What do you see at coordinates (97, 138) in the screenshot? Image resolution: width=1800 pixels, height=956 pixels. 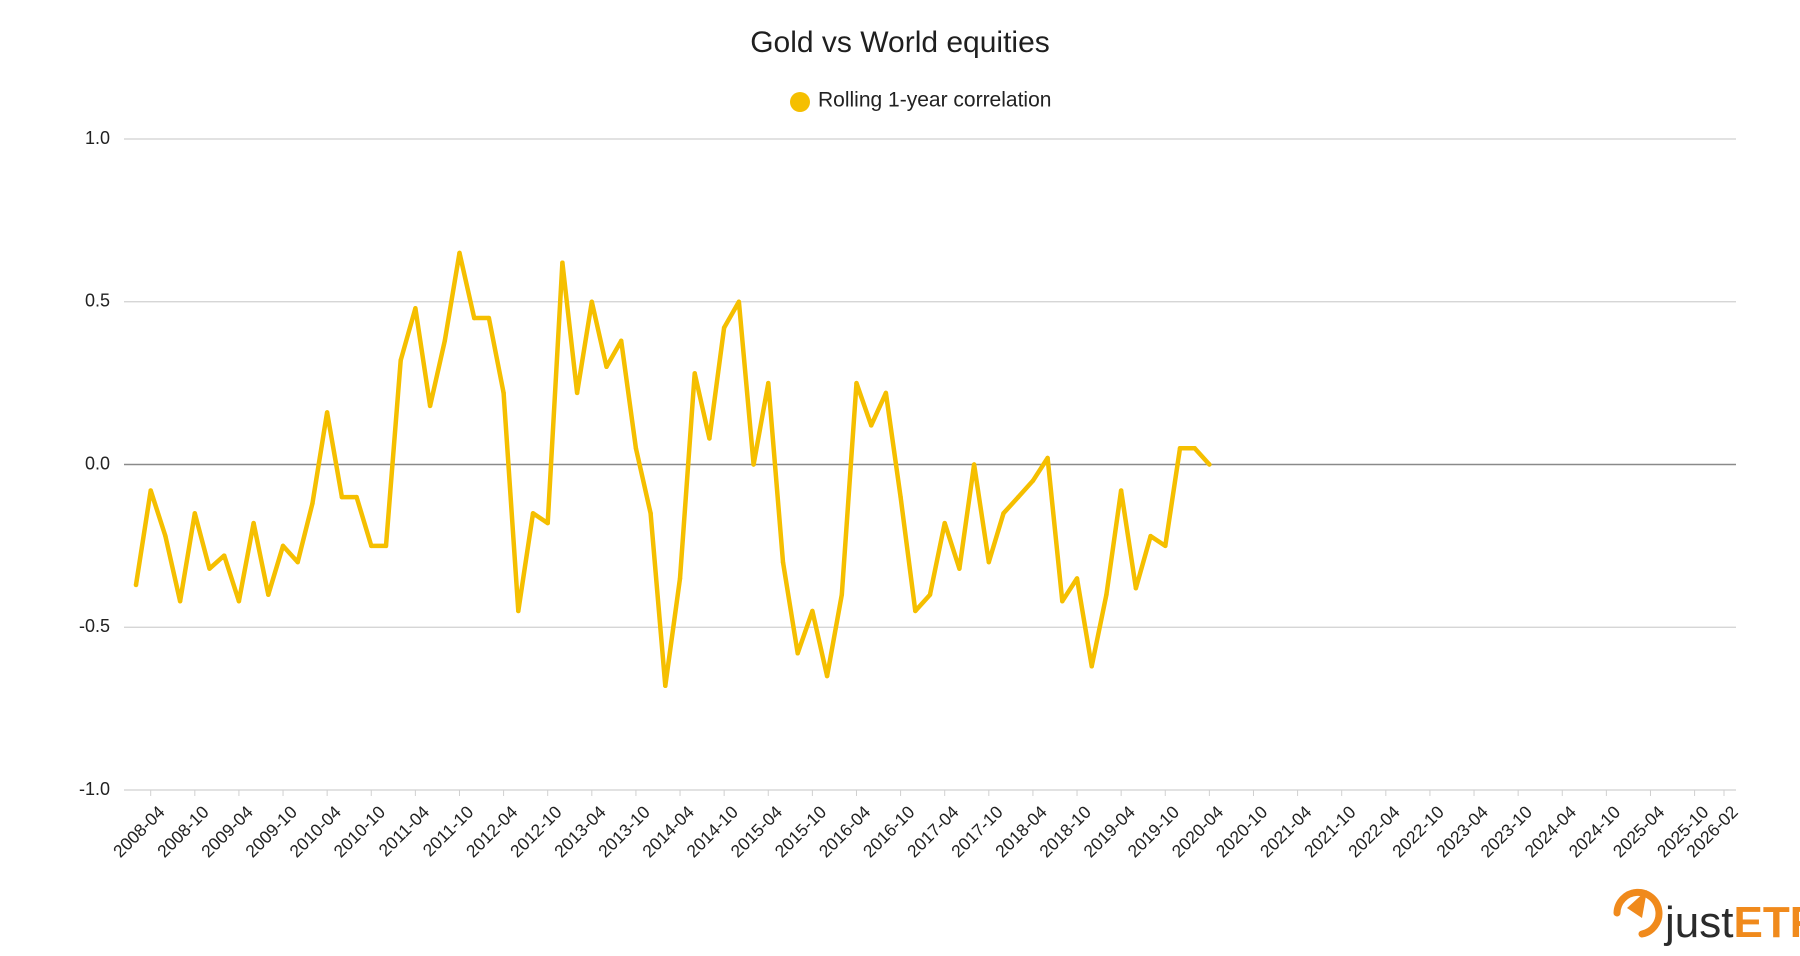 I see `y-tick-label: 1.0` at bounding box center [97, 138].